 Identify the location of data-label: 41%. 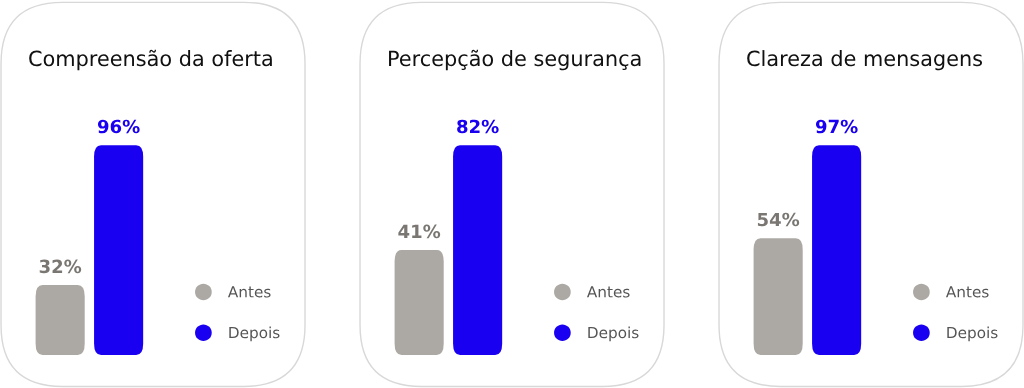
(419, 231).